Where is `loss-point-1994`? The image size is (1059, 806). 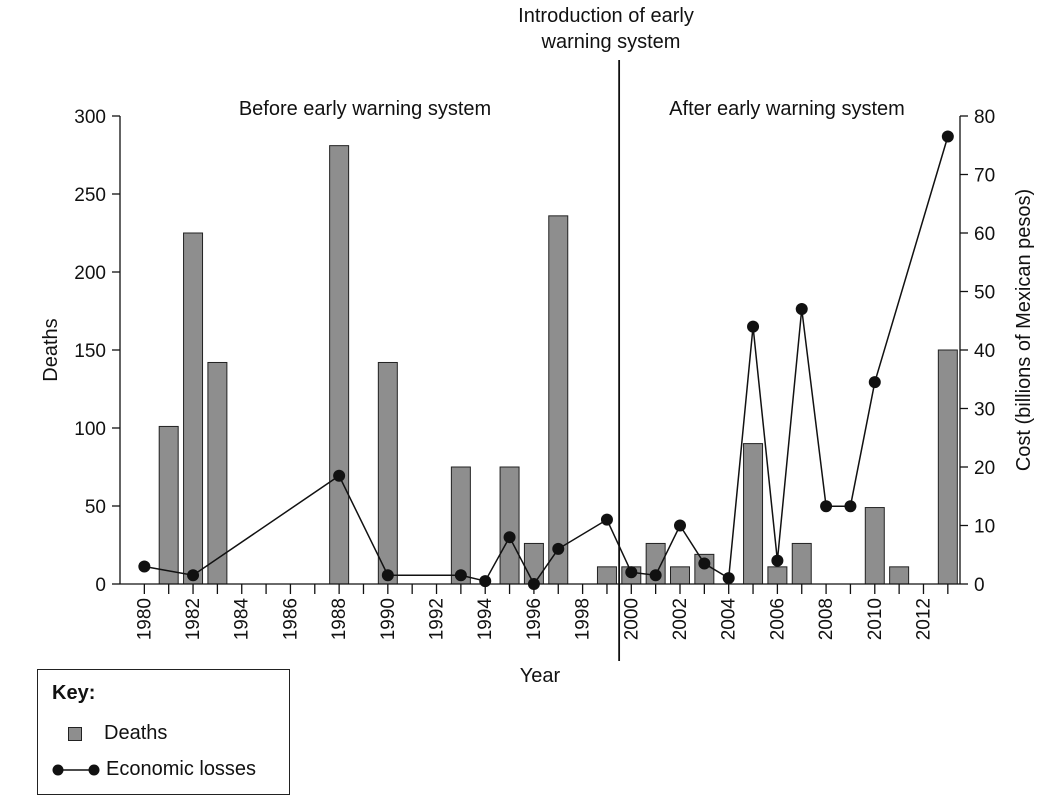 loss-point-1994 is located at coordinates (485, 581).